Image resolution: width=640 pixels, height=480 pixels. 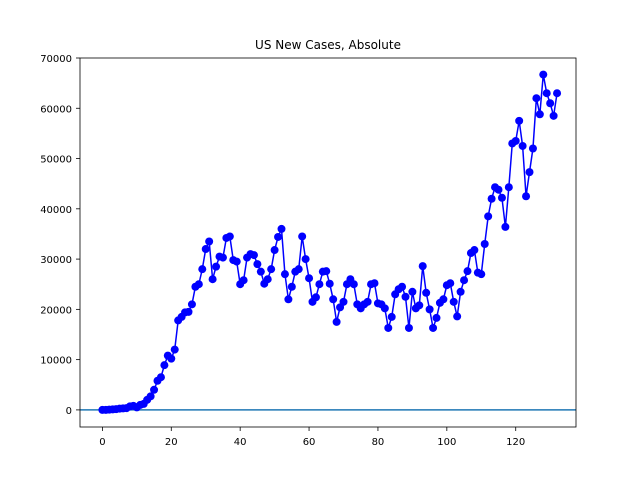 I want to click on x-axis: 0 20 40 60 80 100 120, so click(x=312, y=437).